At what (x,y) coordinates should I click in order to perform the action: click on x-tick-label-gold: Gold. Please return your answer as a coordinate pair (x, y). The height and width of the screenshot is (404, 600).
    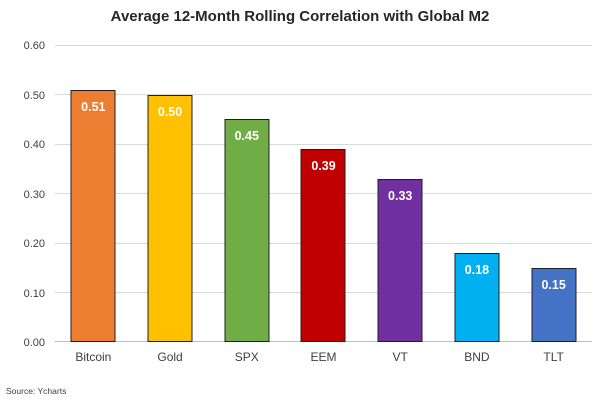
    Looking at the image, I should click on (170, 357).